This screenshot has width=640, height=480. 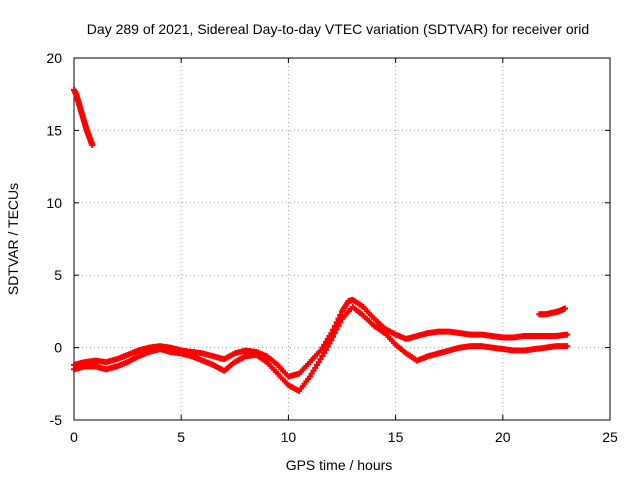 What do you see at coordinates (13, 239) in the screenshot?
I see `y-axis-label: SDTVAR / TECUs` at bounding box center [13, 239].